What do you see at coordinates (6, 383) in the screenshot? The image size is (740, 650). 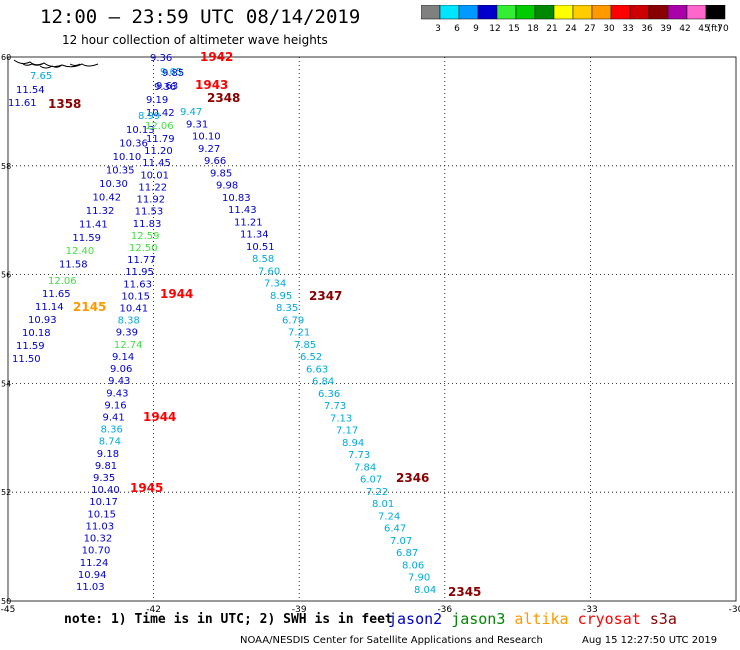 I see `lat-tick-label: 54` at bounding box center [6, 383].